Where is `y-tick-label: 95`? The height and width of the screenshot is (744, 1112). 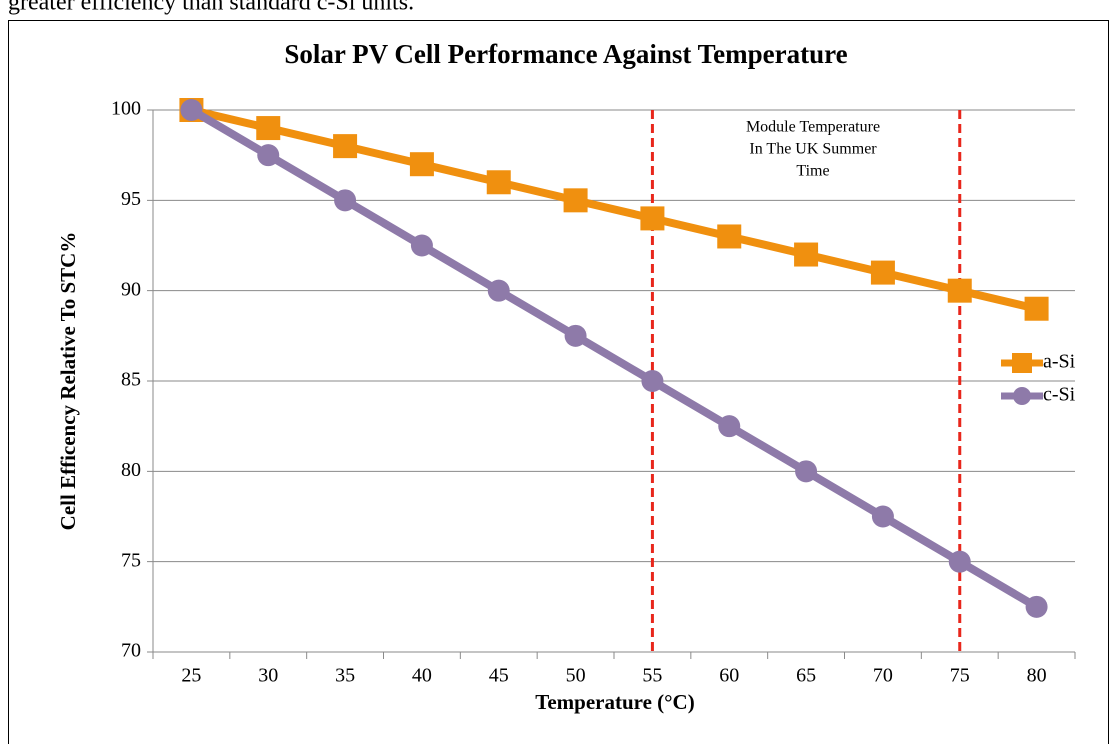
y-tick-label: 95 is located at coordinates (131, 199).